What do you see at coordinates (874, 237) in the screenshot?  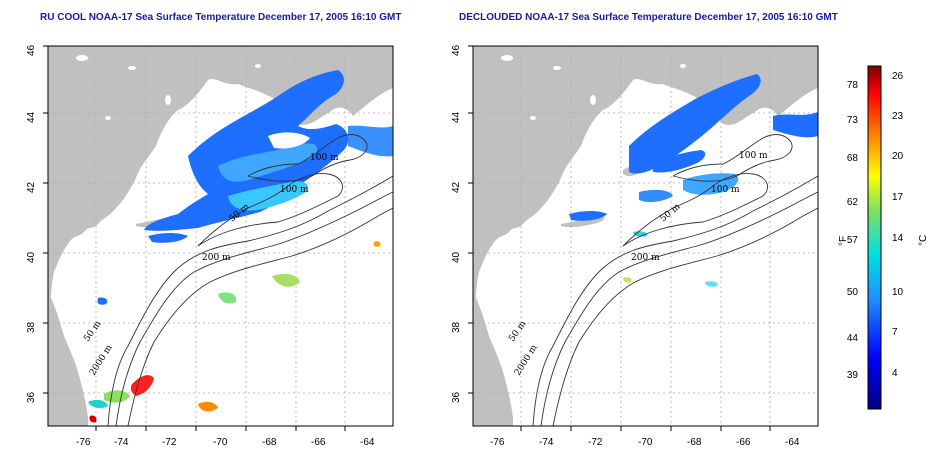 I see `colorbar-gradient` at bounding box center [874, 237].